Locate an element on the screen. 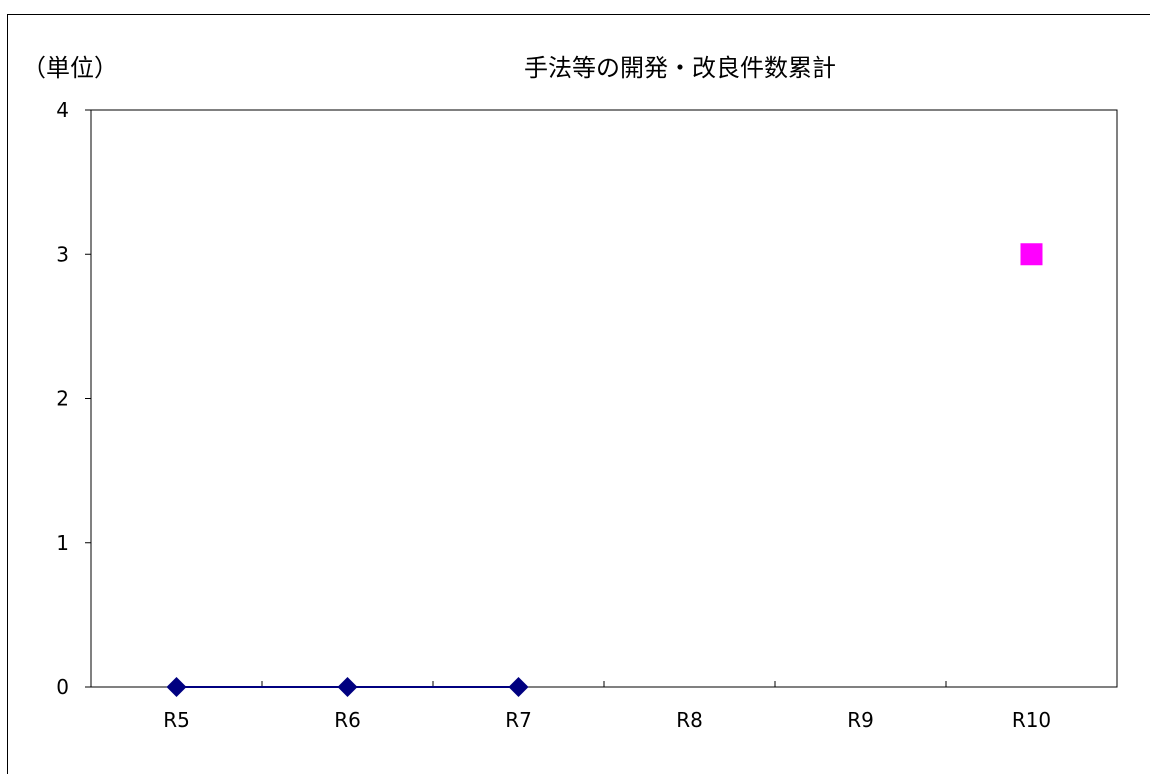  y-tick-label: 4 is located at coordinates (62, 110).